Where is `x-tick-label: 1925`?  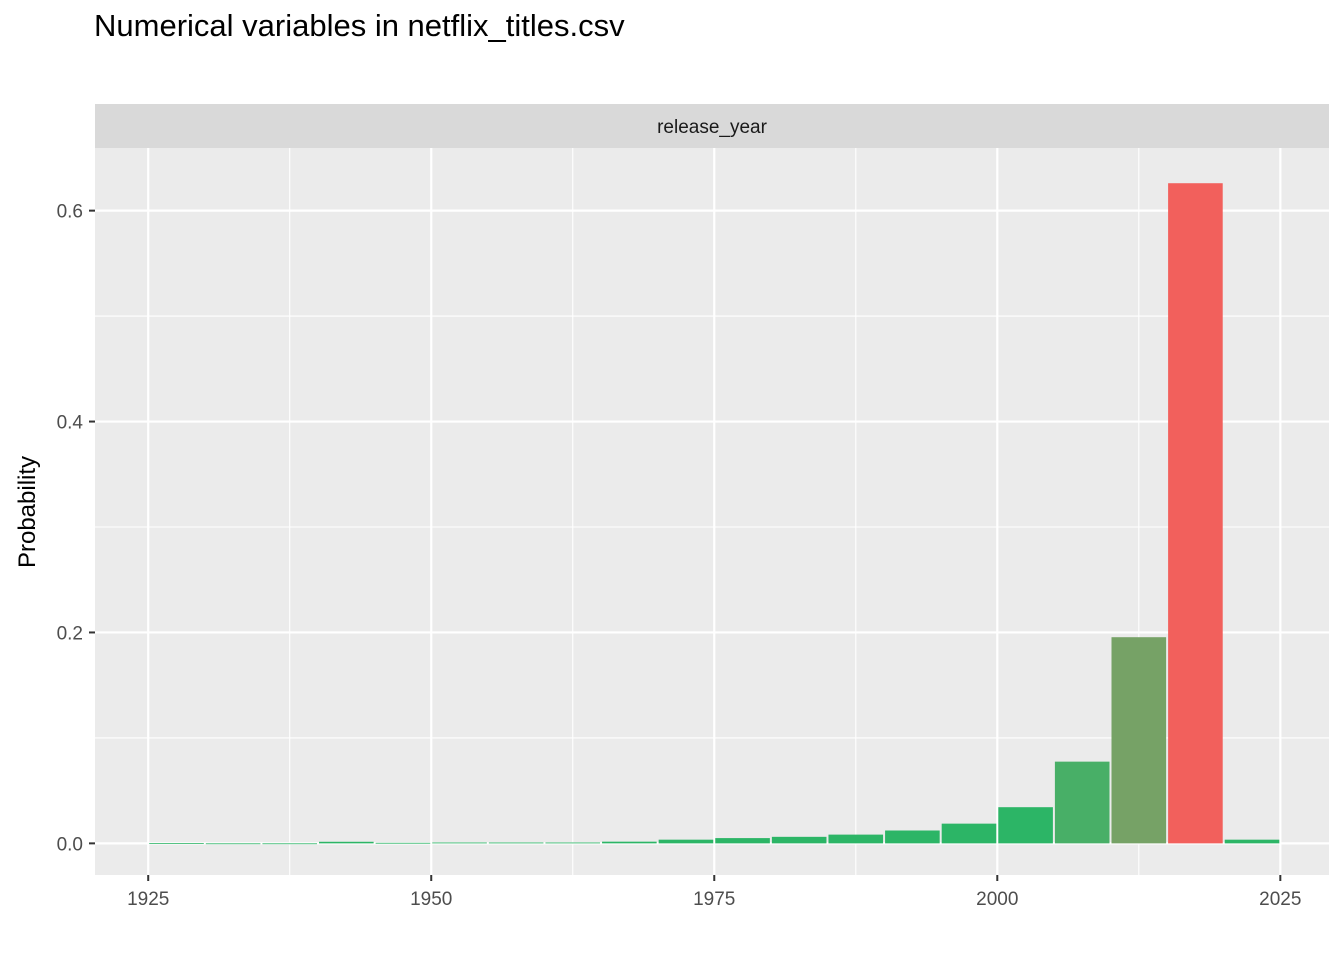
x-tick-label: 1925 is located at coordinates (148, 899).